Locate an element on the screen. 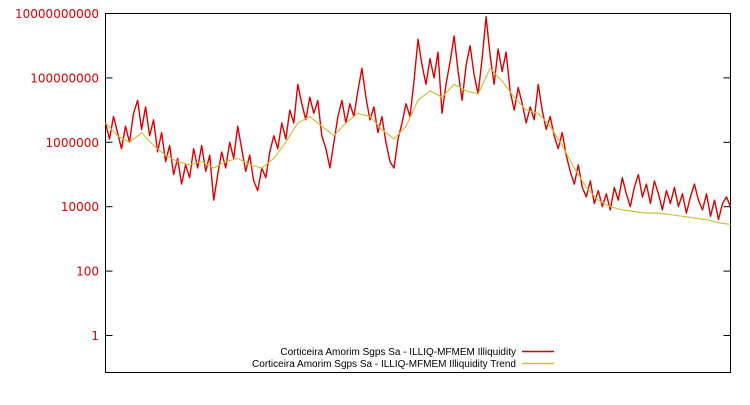  y-tick-label: 10000 is located at coordinates (80, 207).